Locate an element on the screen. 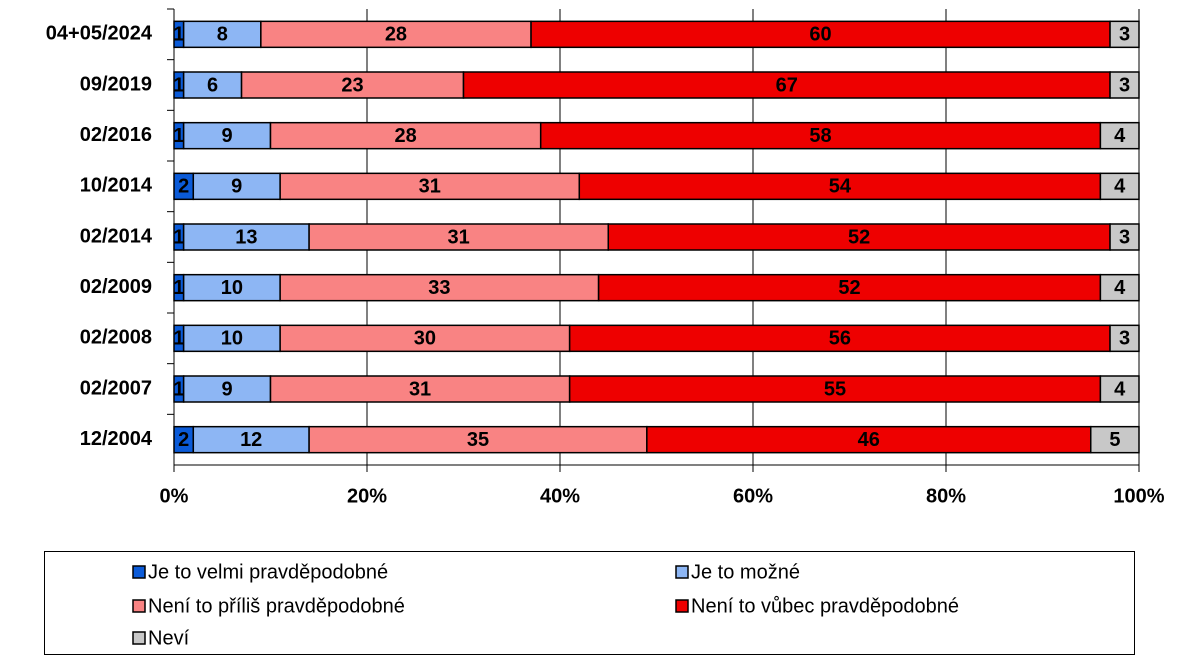 The image size is (1177, 656). x-tick-label: 60% is located at coordinates (753, 496).